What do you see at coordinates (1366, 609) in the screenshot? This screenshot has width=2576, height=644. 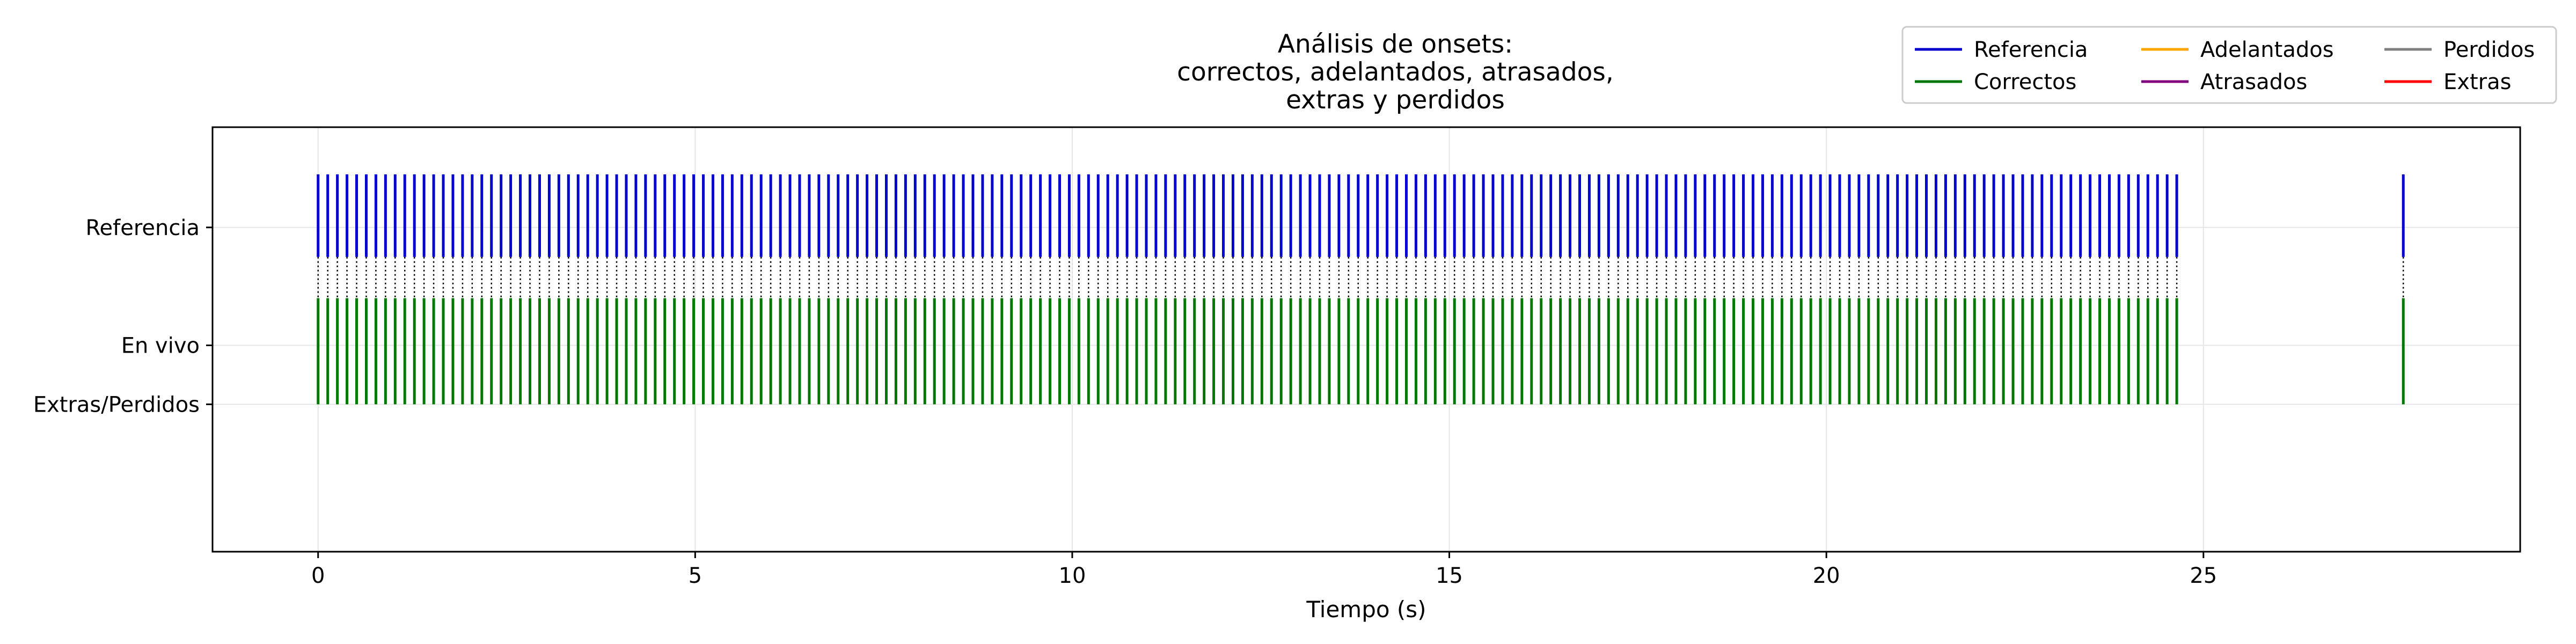 I see `x-axis-label: Tiempo (s)` at bounding box center [1366, 609].